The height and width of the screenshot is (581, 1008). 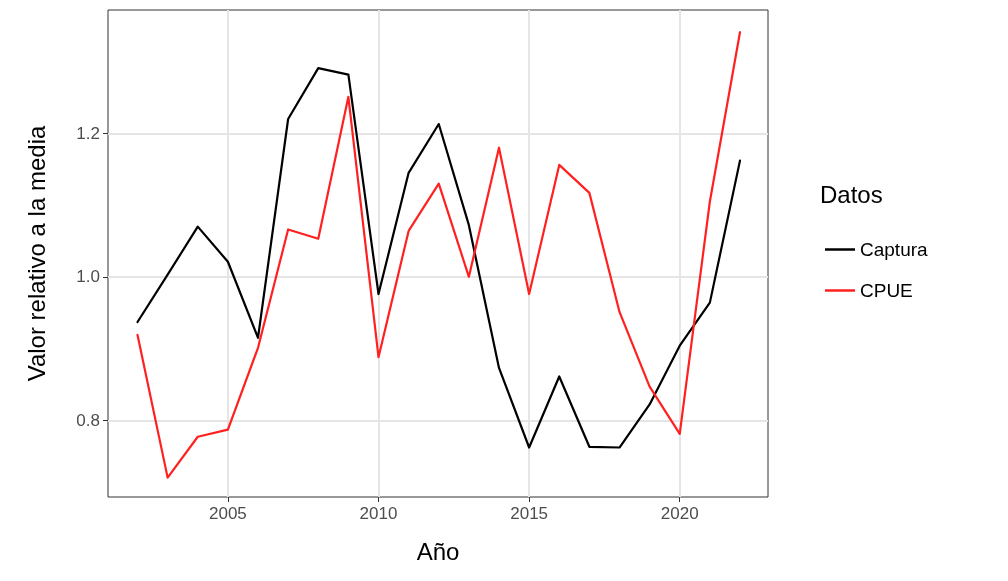 I want to click on legend-label: Captura, so click(x=894, y=249).